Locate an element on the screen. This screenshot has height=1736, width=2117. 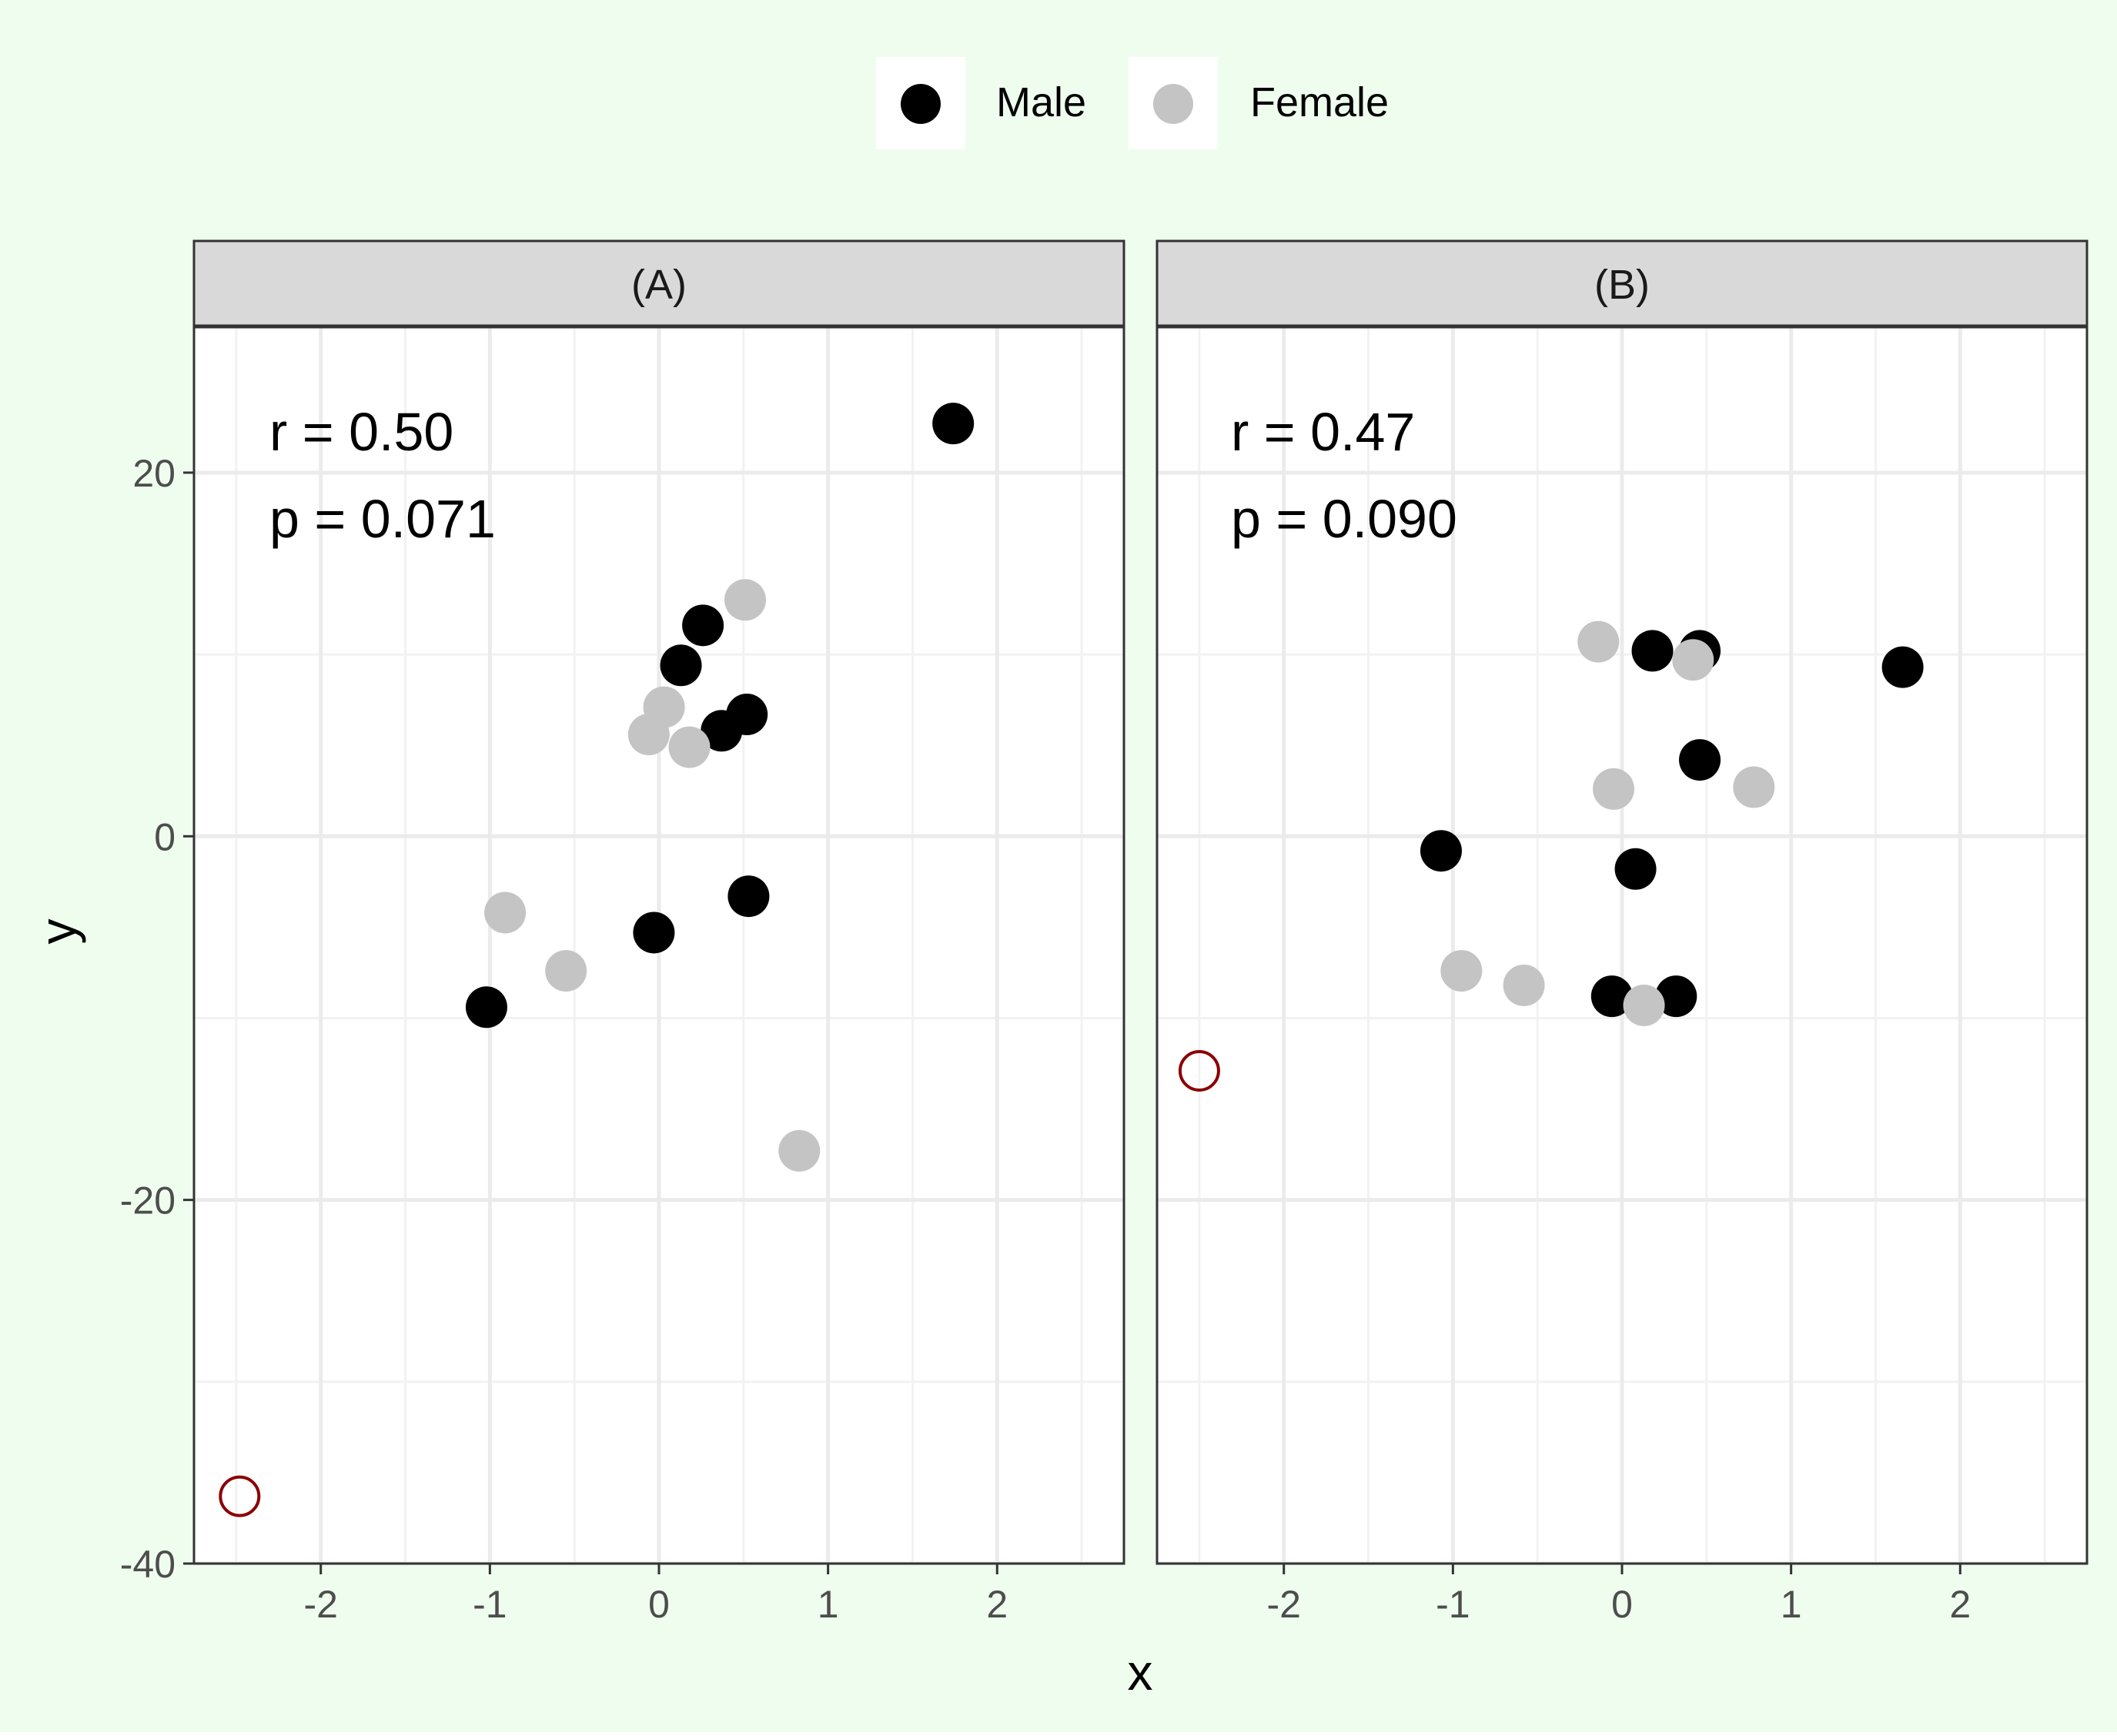
panel-a-title: (A) is located at coordinates (659, 285).